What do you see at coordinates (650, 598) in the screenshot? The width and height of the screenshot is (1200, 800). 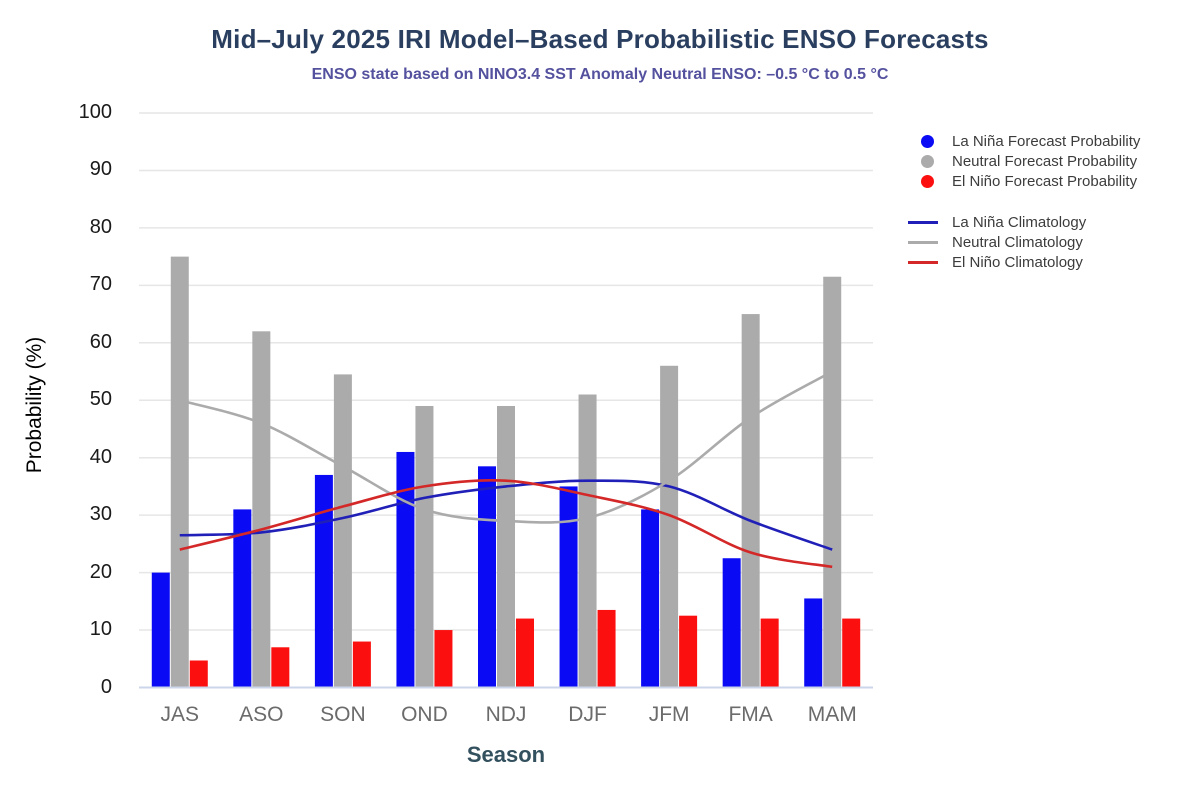 I see `bar-la-ni-a-forecast-probability-JFM` at bounding box center [650, 598].